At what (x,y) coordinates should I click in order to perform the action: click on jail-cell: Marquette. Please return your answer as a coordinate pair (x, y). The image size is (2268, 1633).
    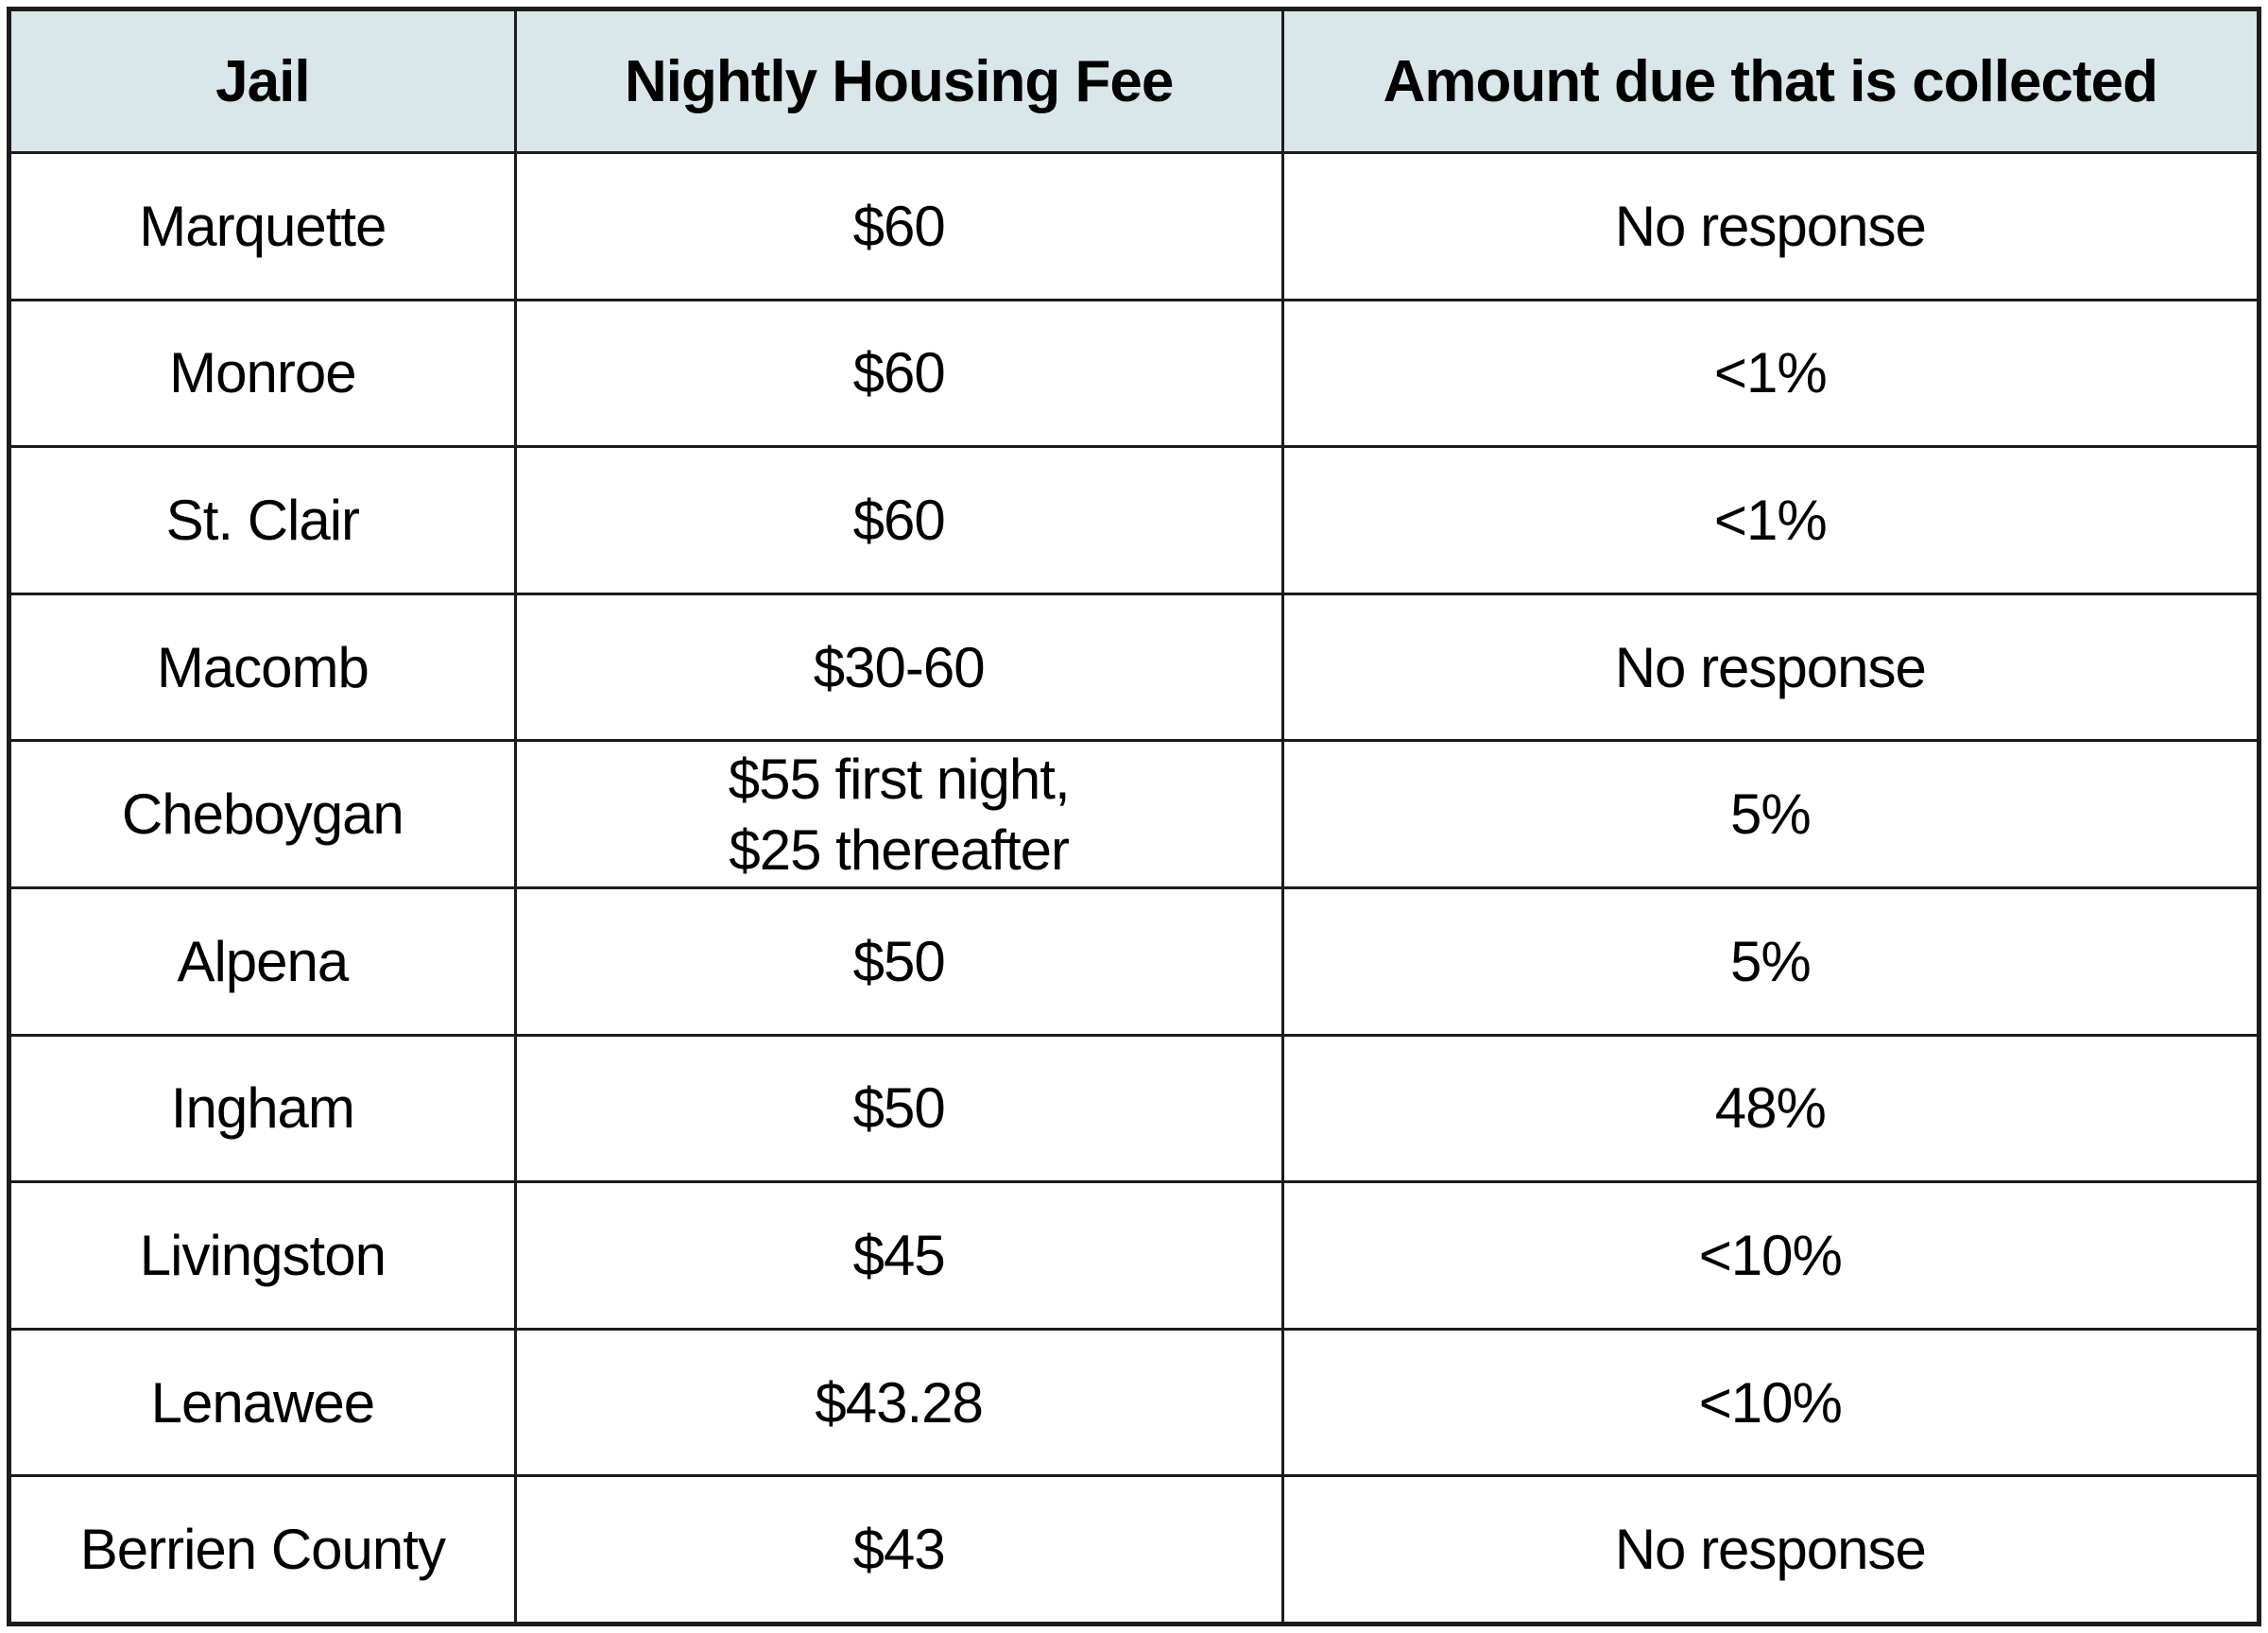
    Looking at the image, I should click on (262, 226).